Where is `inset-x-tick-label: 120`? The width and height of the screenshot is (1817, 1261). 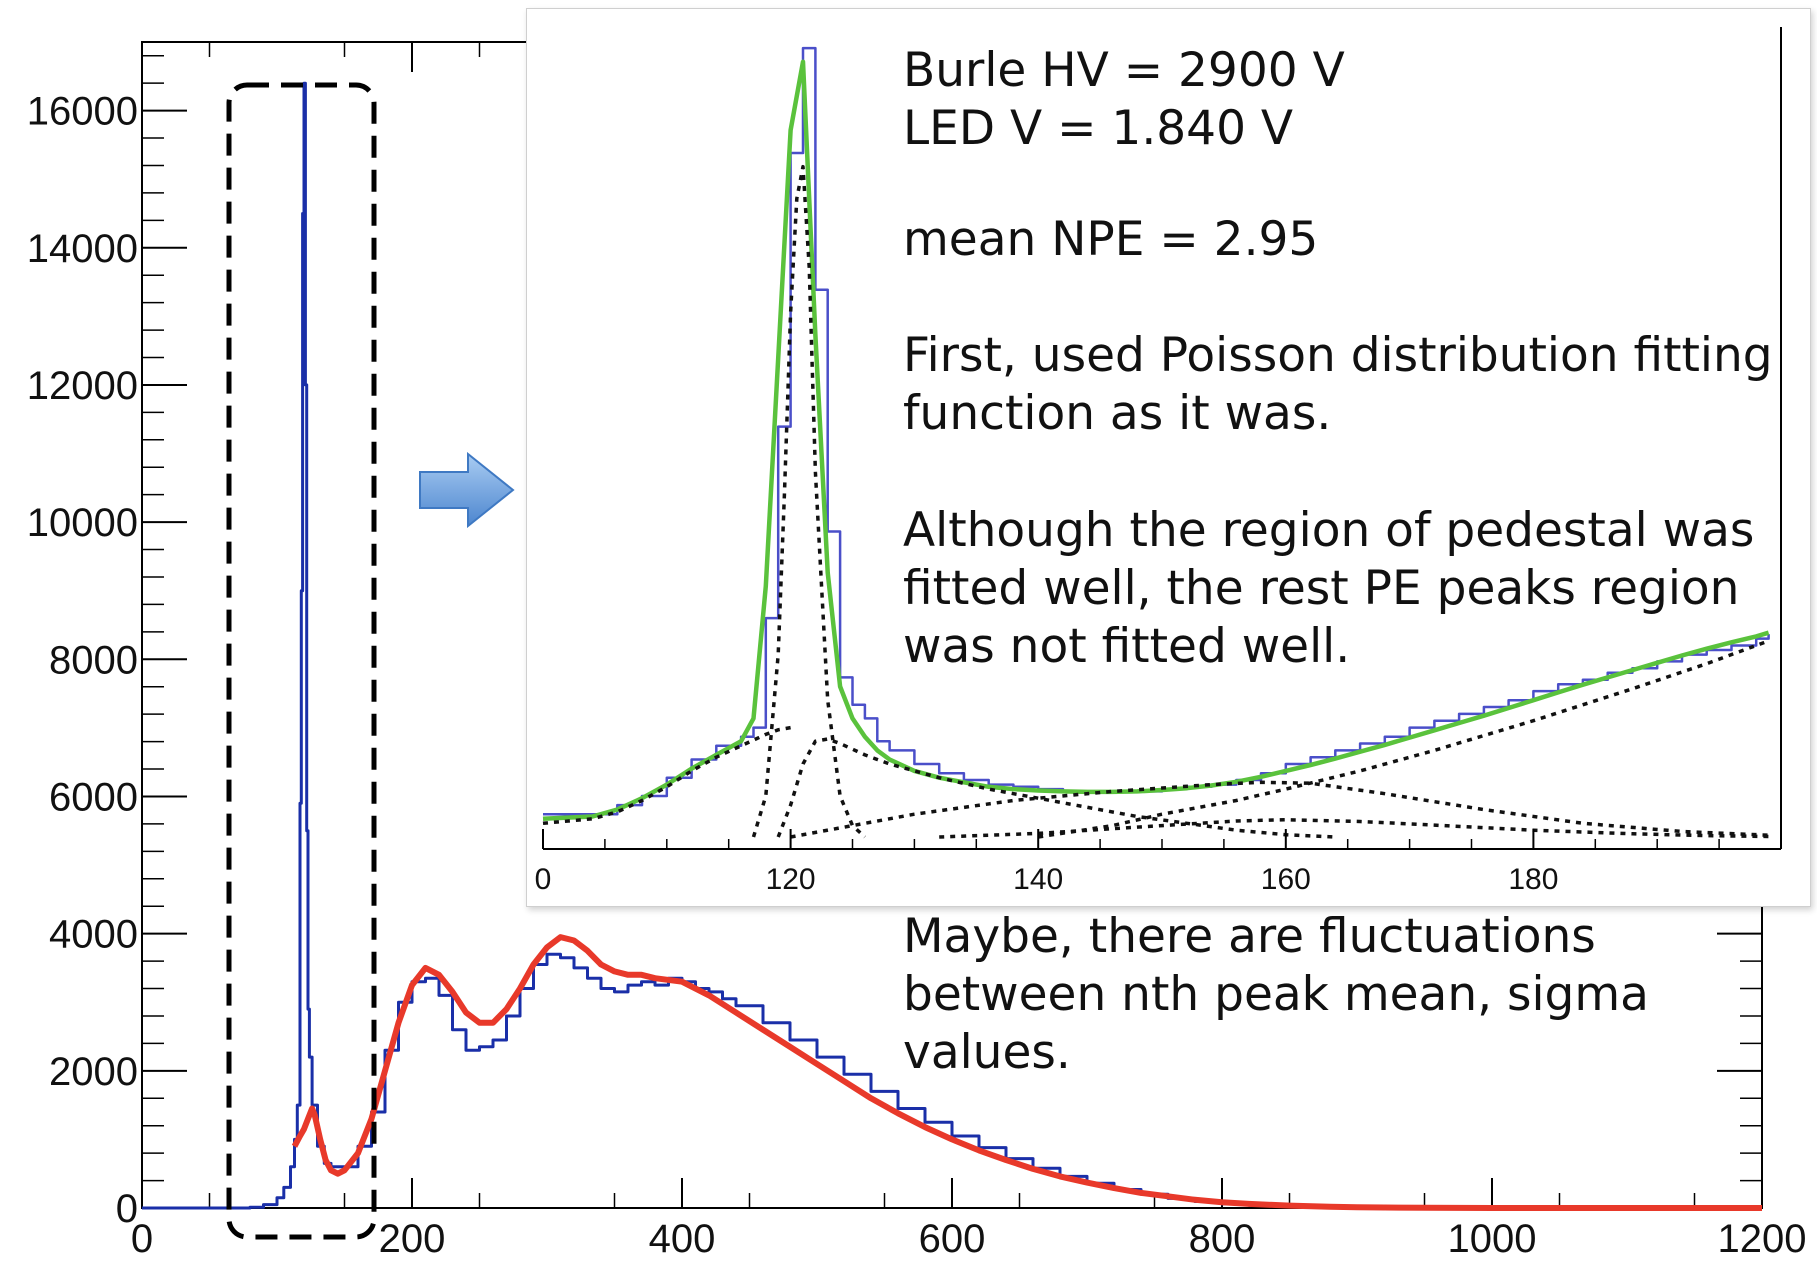 inset-x-tick-label: 120 is located at coordinates (791, 879).